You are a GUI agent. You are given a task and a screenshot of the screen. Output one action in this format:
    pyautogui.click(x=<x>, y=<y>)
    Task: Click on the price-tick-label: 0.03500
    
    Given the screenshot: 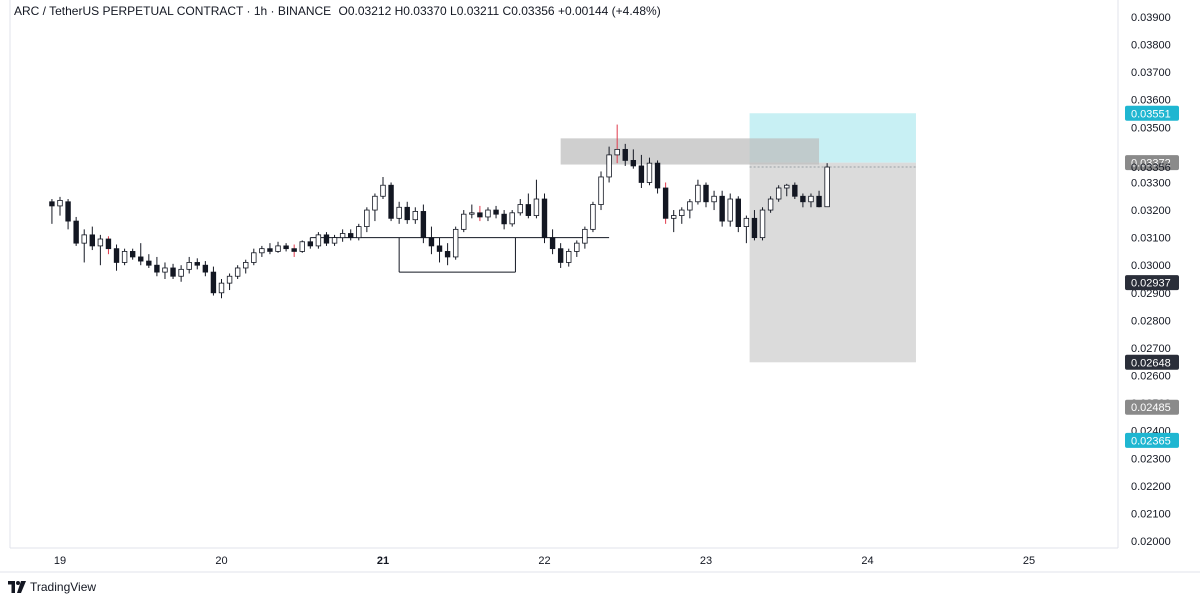 What is the action you would take?
    pyautogui.click(x=1151, y=128)
    